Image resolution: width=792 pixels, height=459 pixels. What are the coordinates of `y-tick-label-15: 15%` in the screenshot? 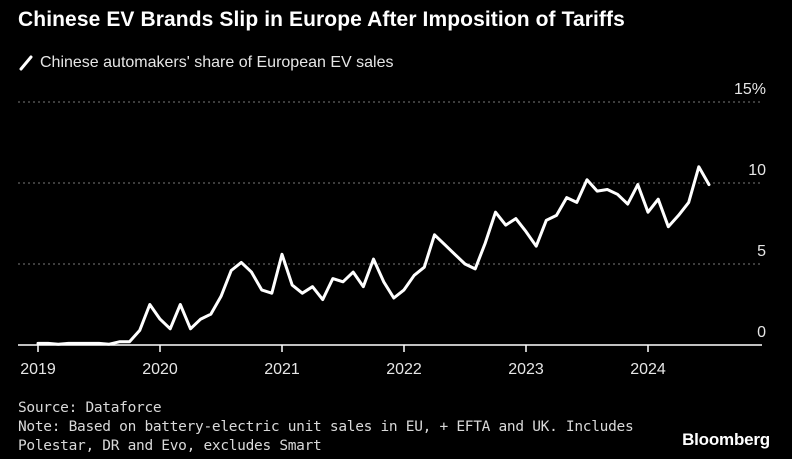 It's located at (750, 89).